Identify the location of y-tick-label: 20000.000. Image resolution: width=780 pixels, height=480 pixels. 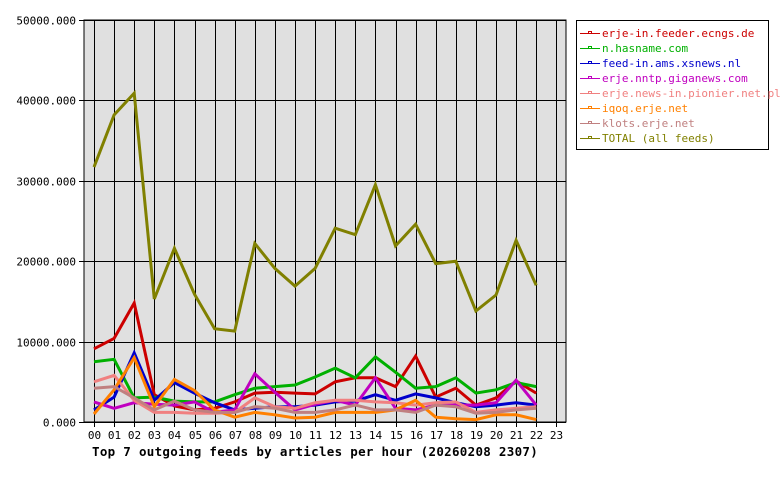
(46, 262).